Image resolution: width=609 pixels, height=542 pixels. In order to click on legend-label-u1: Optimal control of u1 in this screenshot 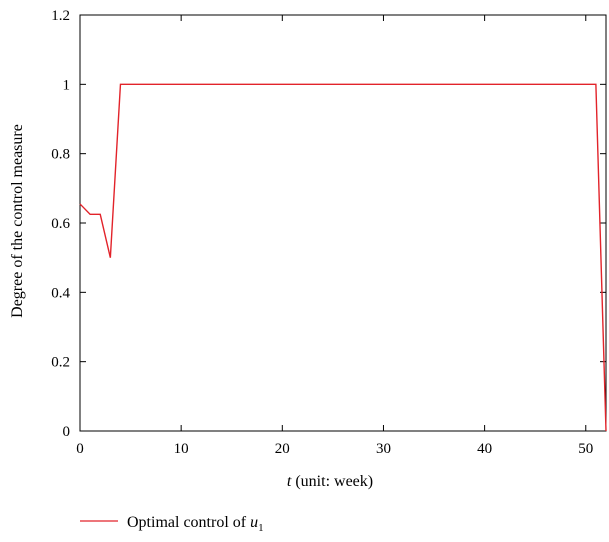, I will do `click(195, 524)`.